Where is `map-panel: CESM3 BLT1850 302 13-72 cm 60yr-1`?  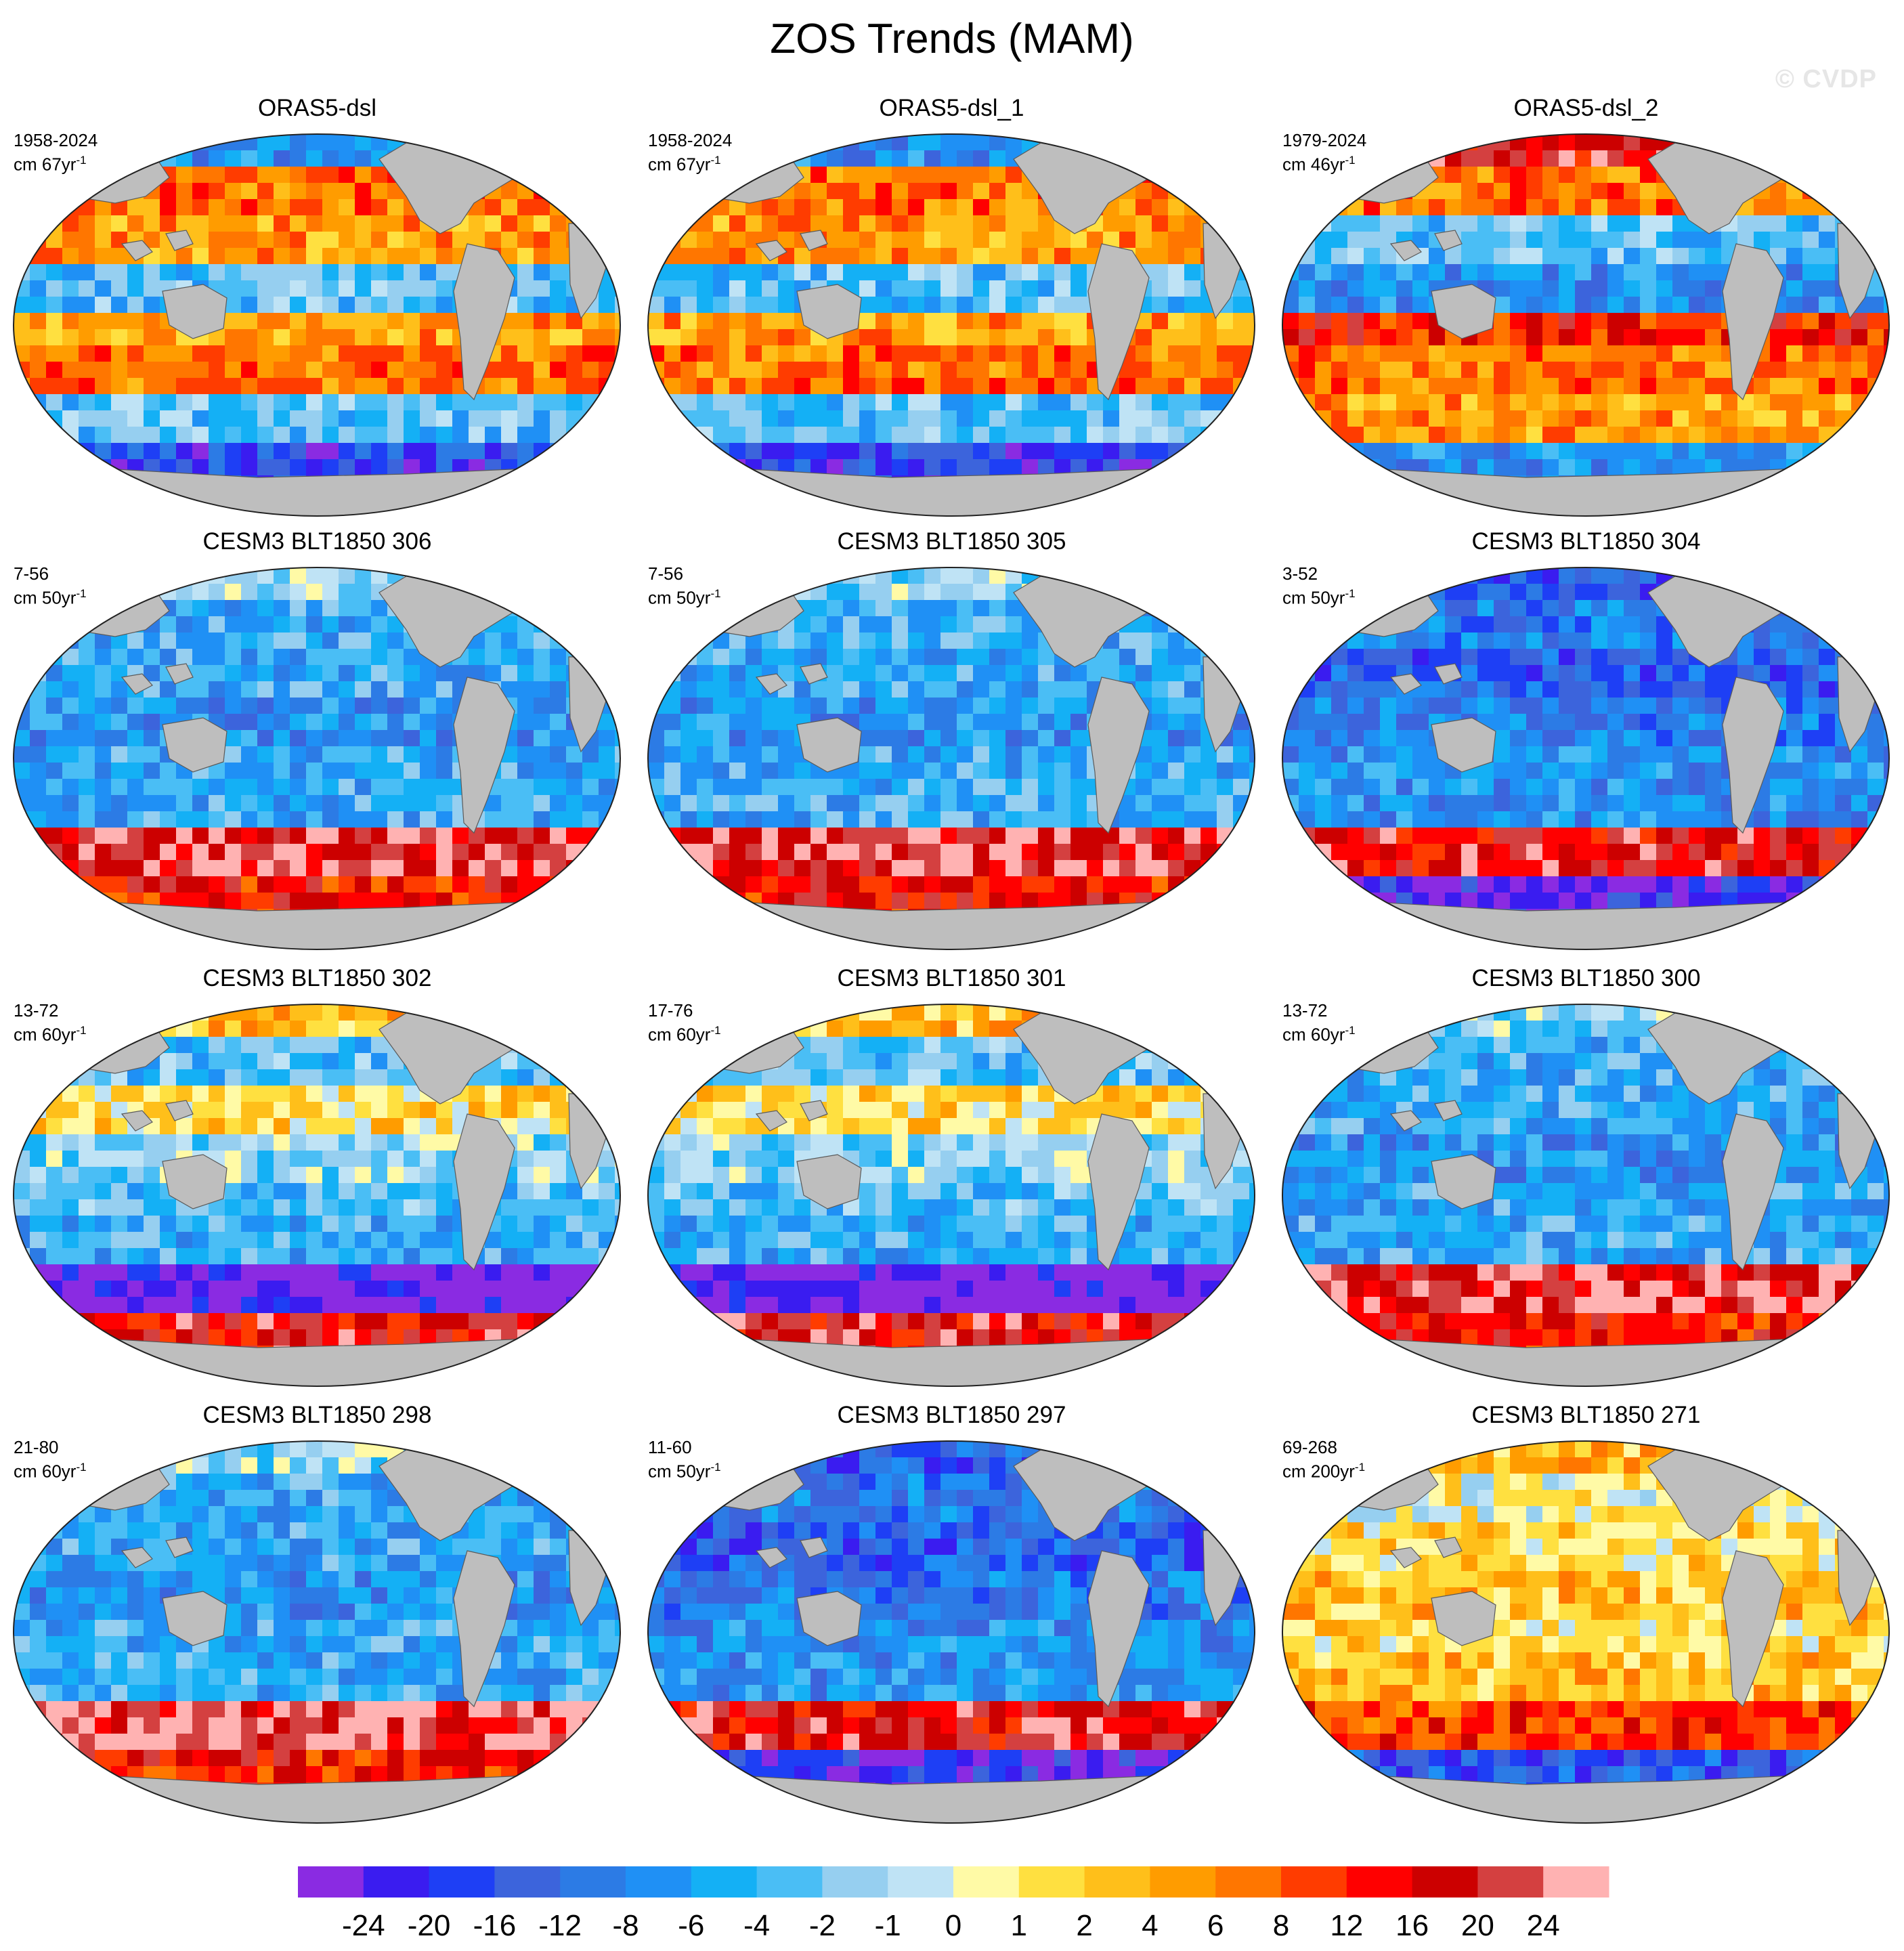 map-panel: CESM3 BLT1850 302 13-72 cm 60yr-1 is located at coordinates (317, 1128).